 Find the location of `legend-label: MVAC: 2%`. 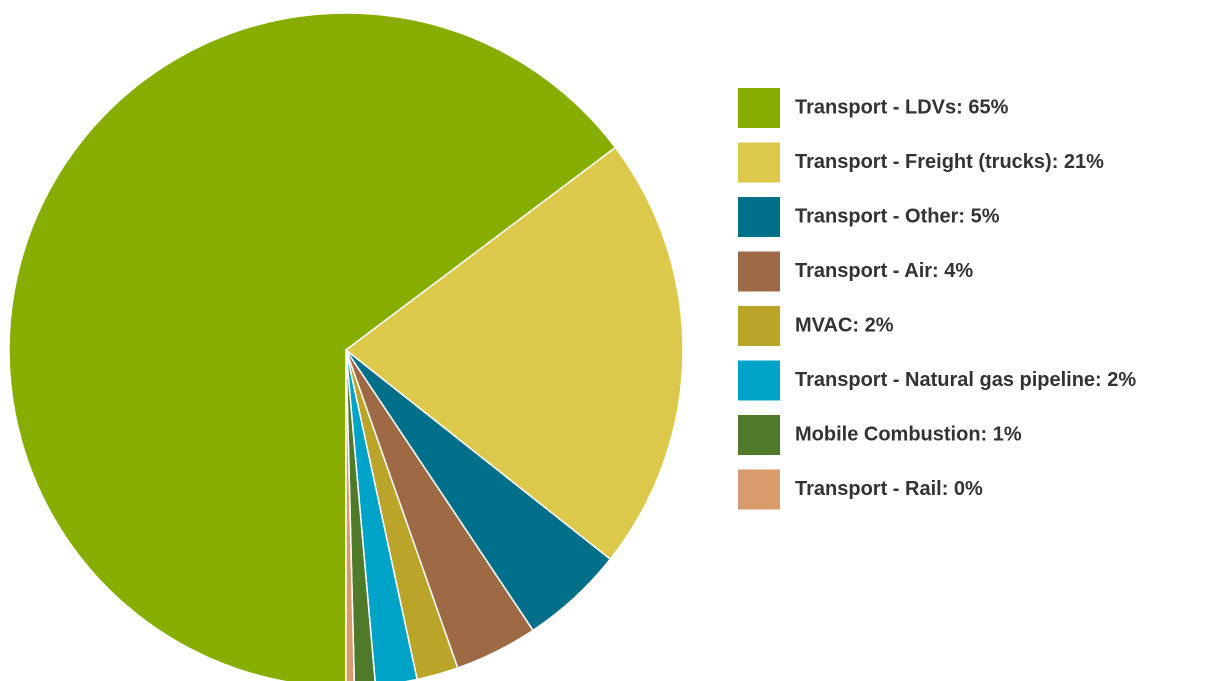

legend-label: MVAC: 2% is located at coordinates (844, 325).